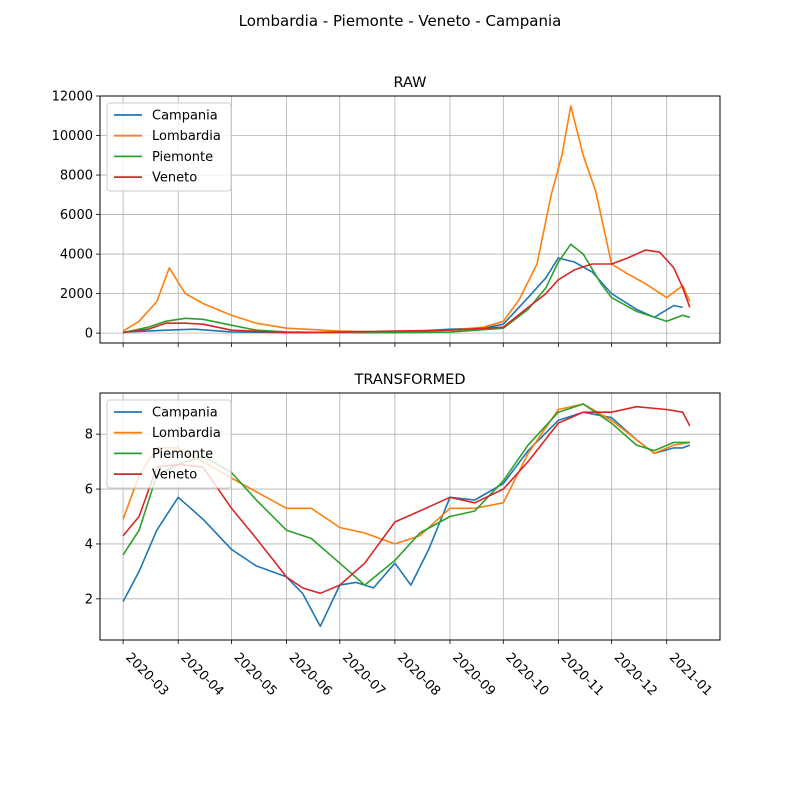 The image size is (800, 800). Describe the element at coordinates (146, 674) in the screenshot. I see `x-tick-label: 2020-03` at that location.